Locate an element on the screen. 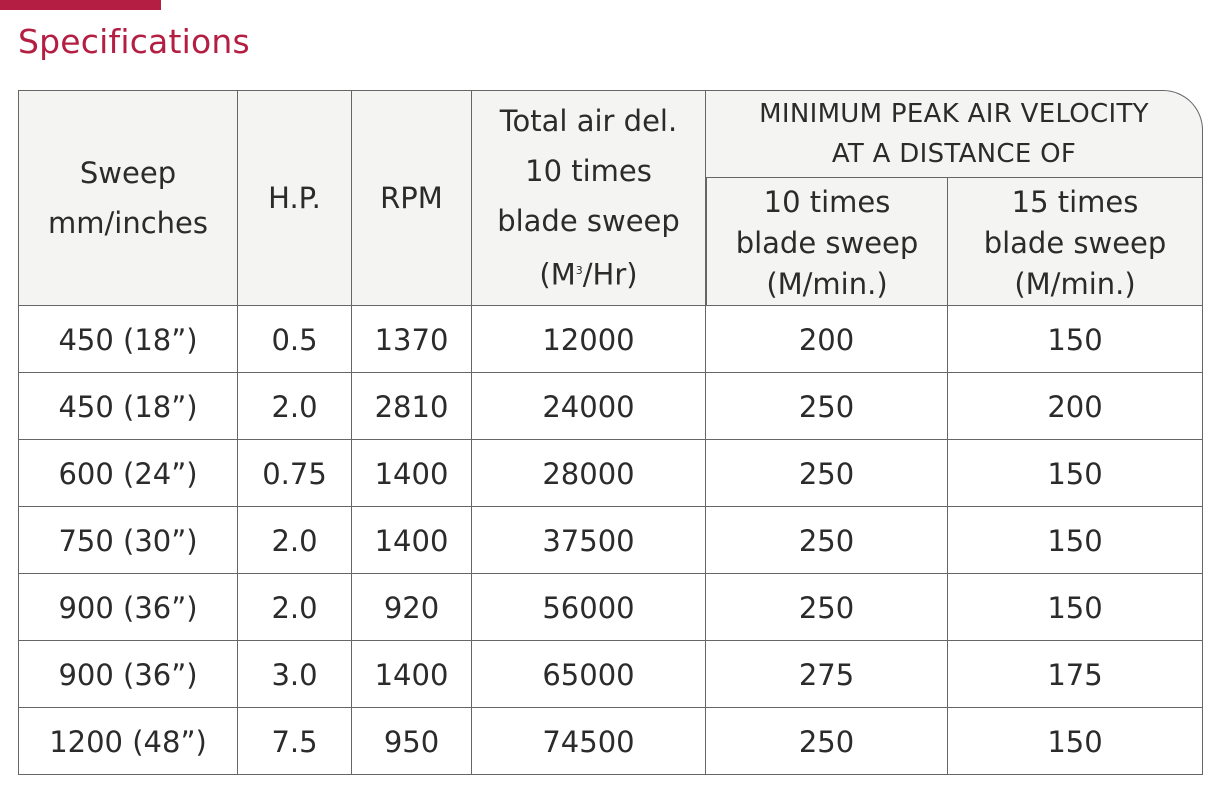  accent-bar is located at coordinates (80, 5).